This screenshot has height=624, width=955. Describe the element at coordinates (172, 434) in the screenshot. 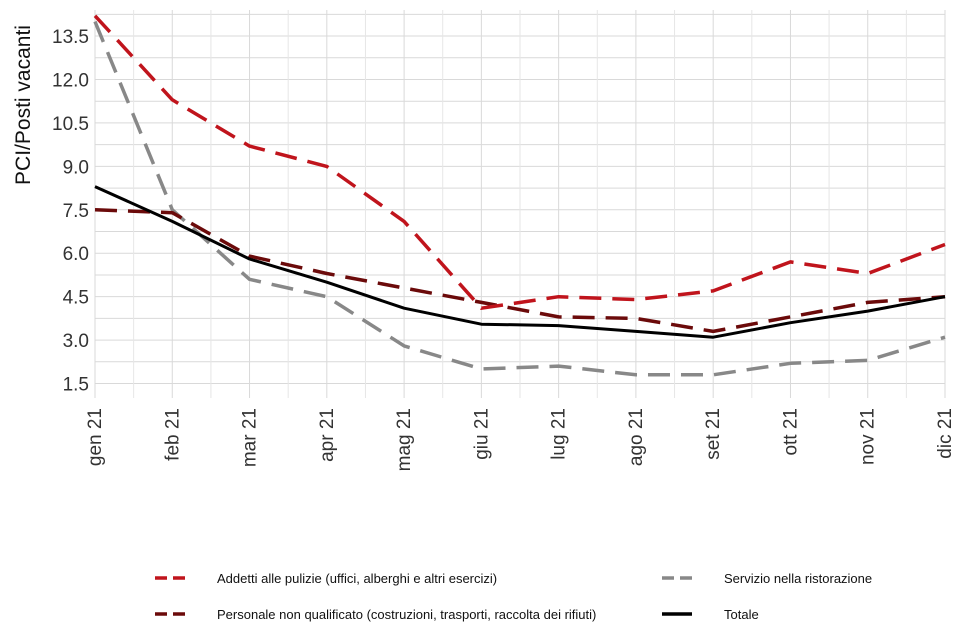

I see `x-tick-label: feb 21` at that location.